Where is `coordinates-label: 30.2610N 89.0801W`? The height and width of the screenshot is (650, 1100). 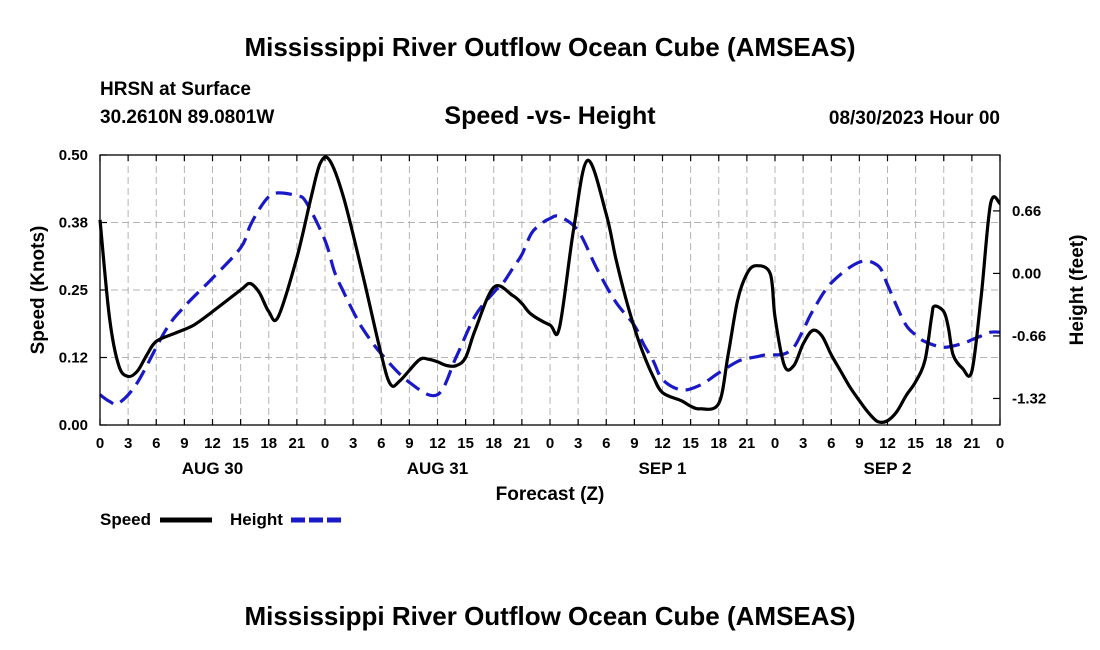
coordinates-label: 30.2610N 89.0801W is located at coordinates (187, 117).